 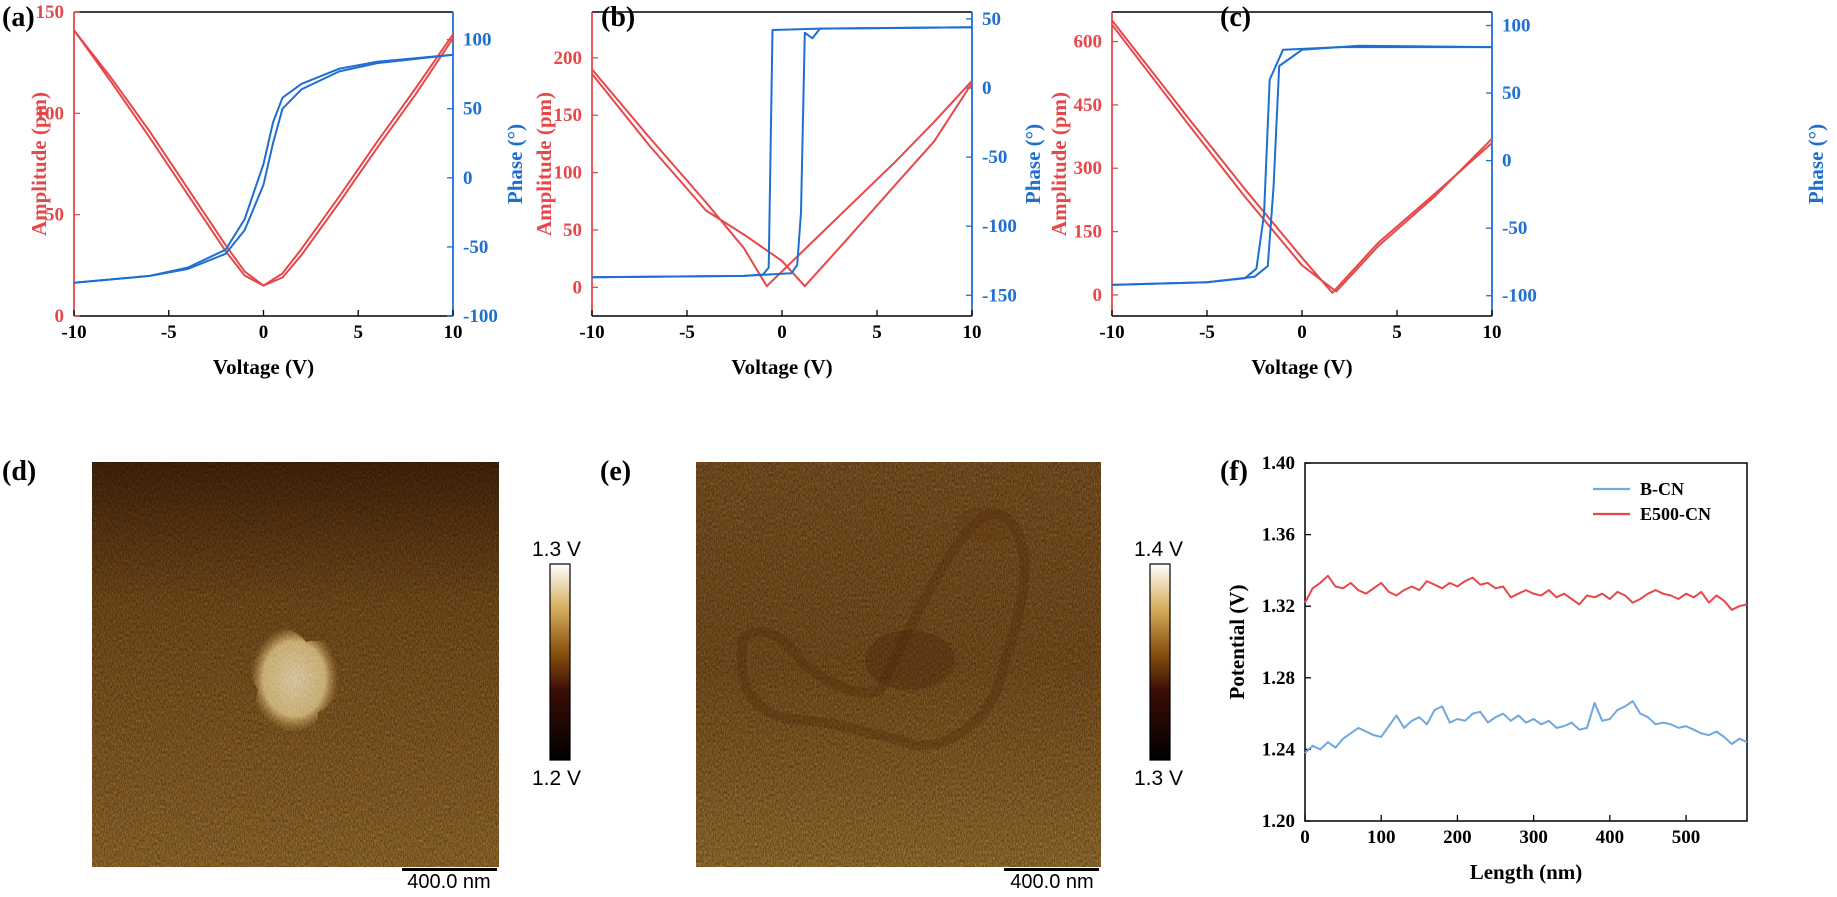 I want to click on panel-label-b: (b), so click(x=618, y=17).